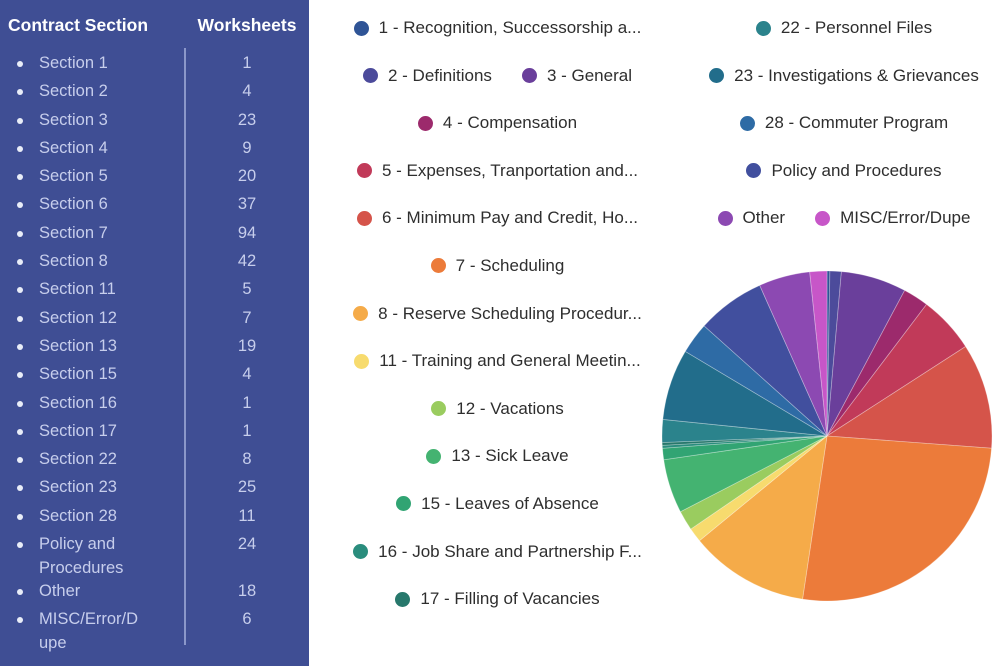 This screenshot has height=666, width=1000. I want to click on section-name-cell: Section 11, so click(92, 290).